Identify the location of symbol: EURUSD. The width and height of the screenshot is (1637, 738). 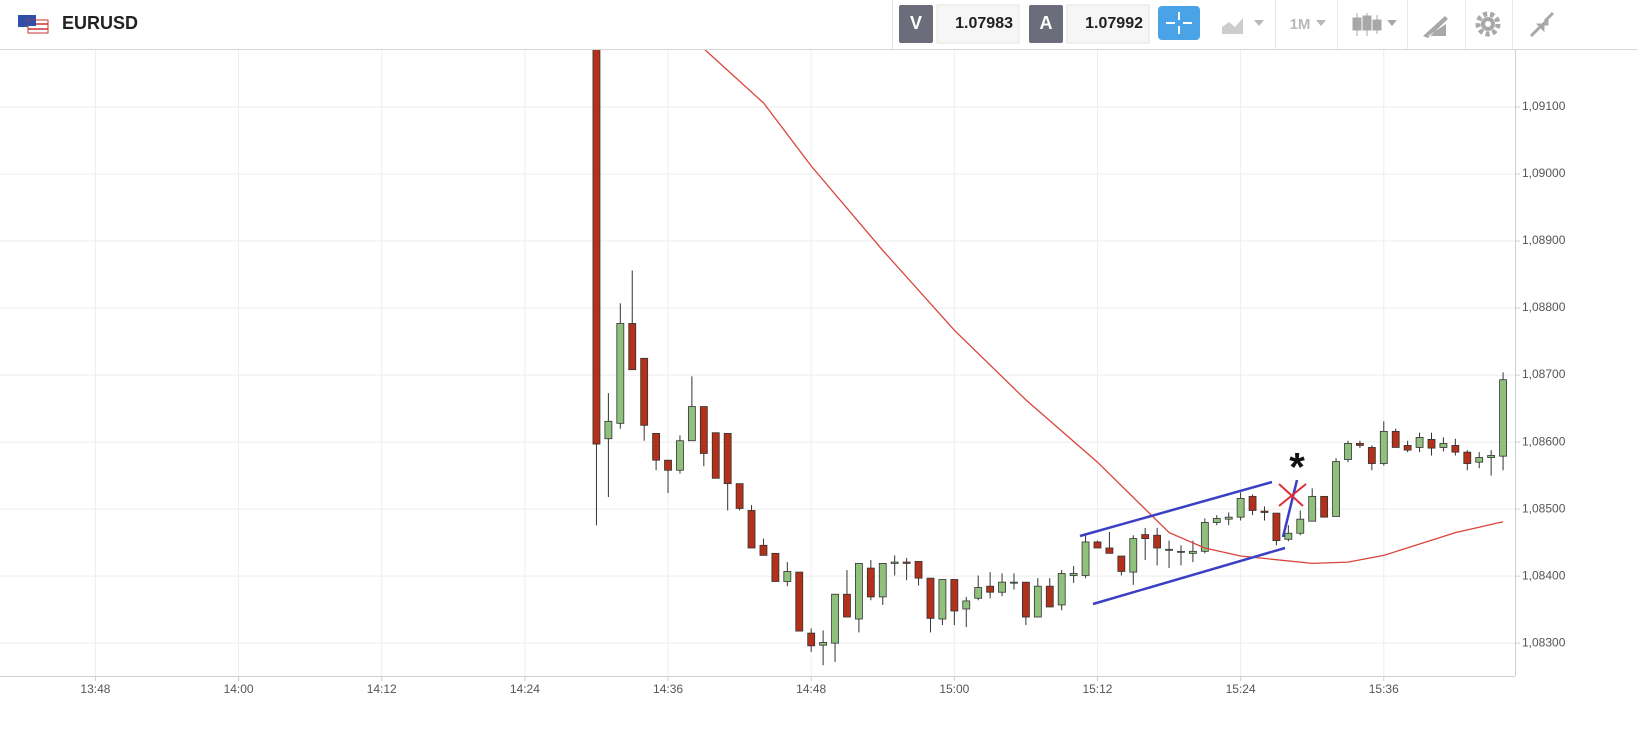
(100, 23).